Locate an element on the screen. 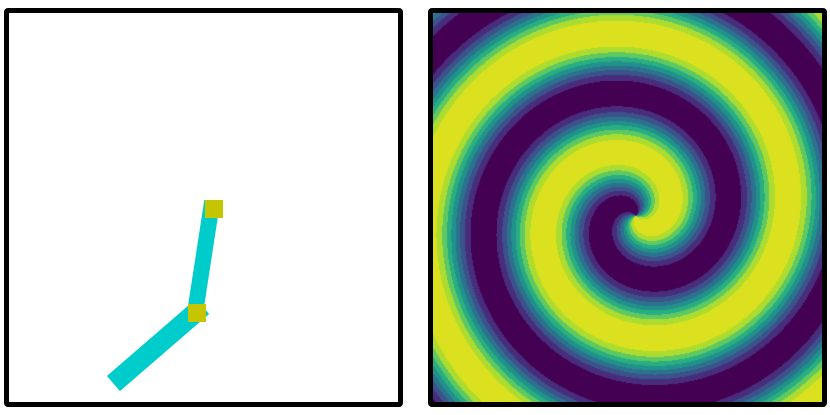 The image size is (830, 415). arm-end-effector is located at coordinates (214, 209).